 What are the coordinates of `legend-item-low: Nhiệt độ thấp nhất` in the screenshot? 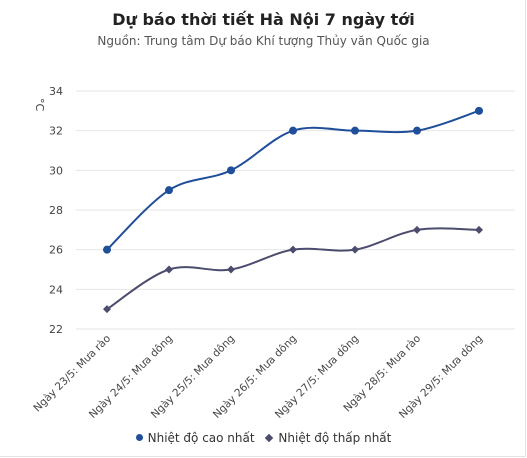 It's located at (328, 438).